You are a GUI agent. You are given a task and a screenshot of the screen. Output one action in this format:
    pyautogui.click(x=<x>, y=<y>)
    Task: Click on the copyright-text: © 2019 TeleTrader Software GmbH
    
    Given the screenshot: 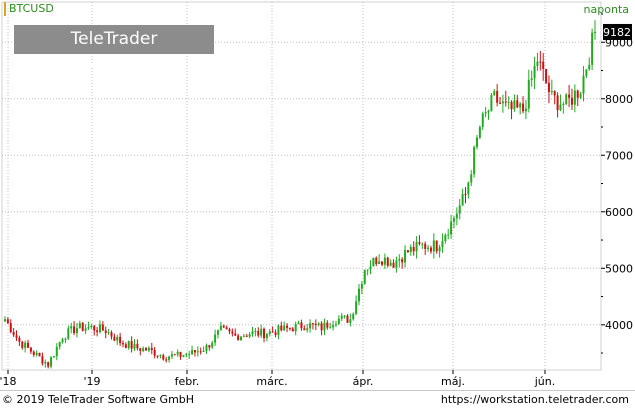 What is the action you would take?
    pyautogui.click(x=98, y=399)
    